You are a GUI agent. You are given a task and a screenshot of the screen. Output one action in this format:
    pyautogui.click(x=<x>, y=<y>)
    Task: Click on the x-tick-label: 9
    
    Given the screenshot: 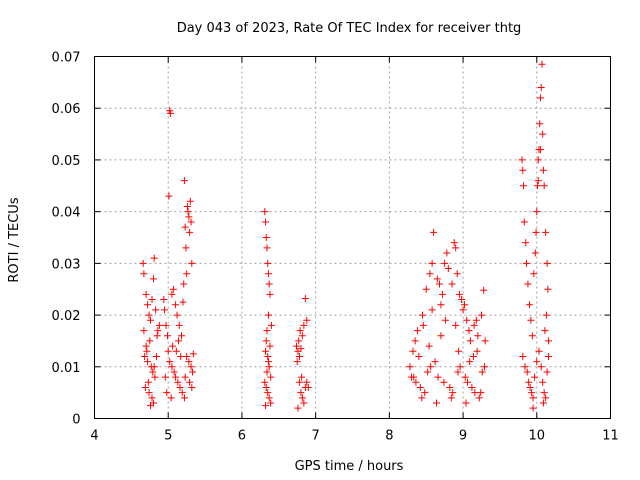 What is the action you would take?
    pyautogui.click(x=463, y=436)
    